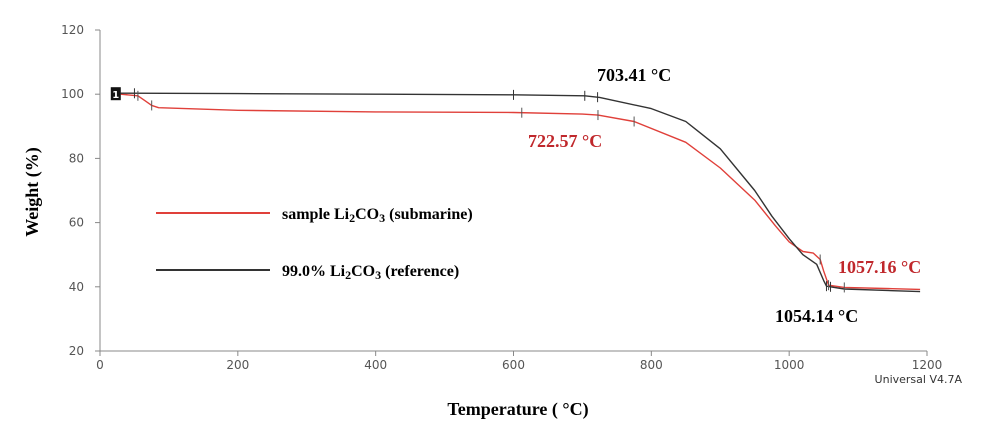  Describe the element at coordinates (513, 365) in the screenshot. I see `x-tick-label: 600` at that location.